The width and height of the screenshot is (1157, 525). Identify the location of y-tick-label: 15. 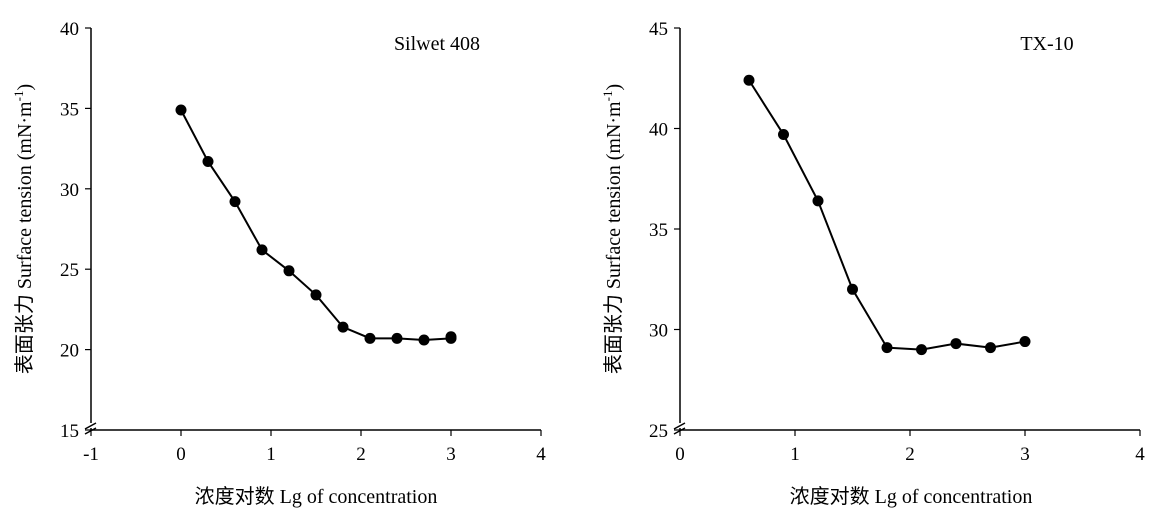
(69, 431).